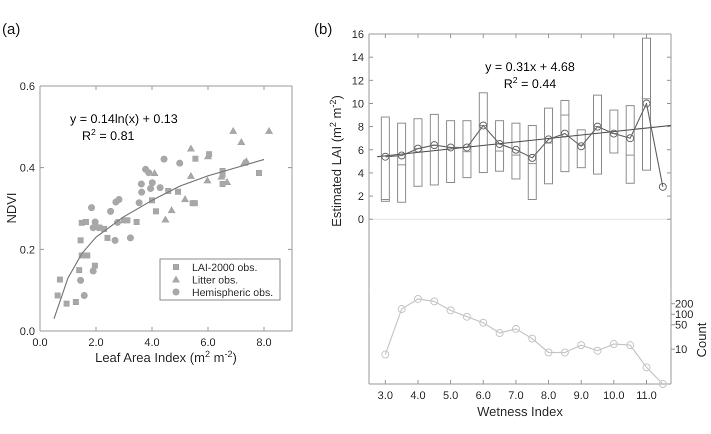  What do you see at coordinates (40, 343) in the screenshot?
I see `x-tick-label: 0.0` at bounding box center [40, 343].